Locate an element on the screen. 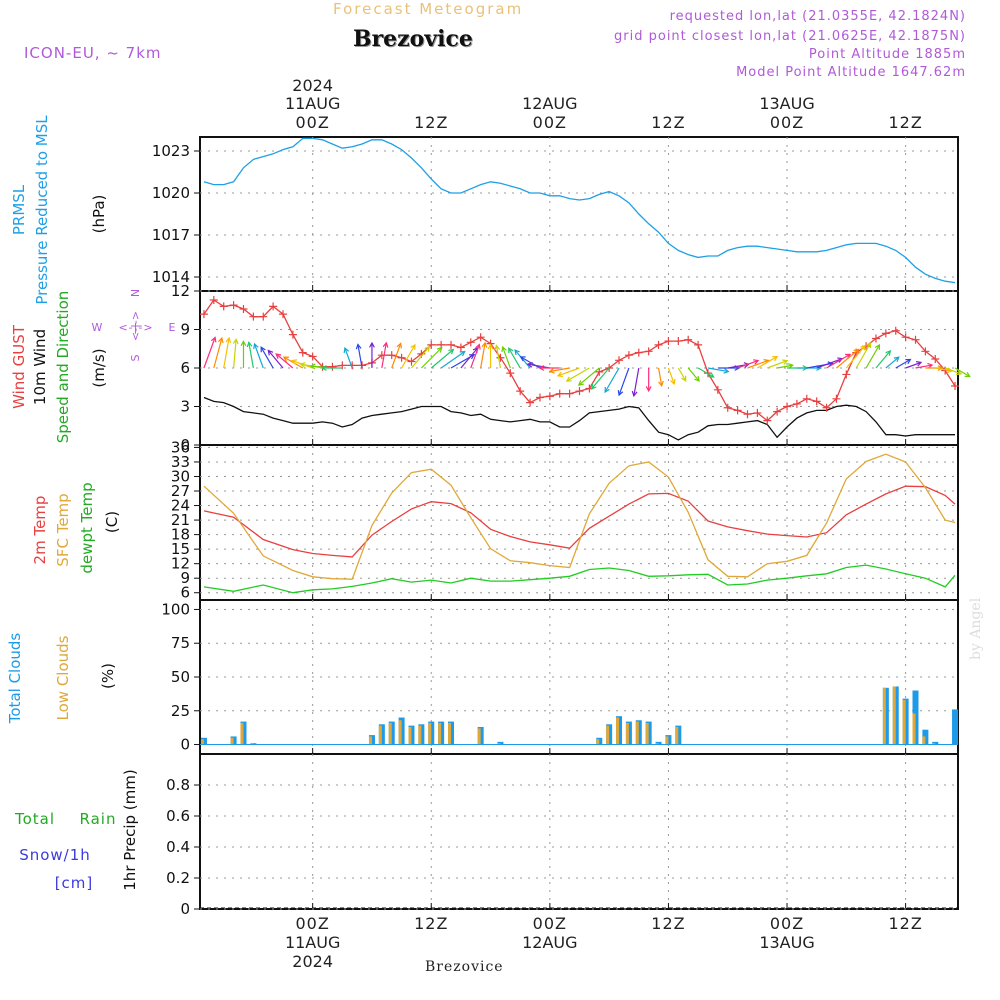  label-total-clouds: Total Clouds is located at coordinates (15, 679).